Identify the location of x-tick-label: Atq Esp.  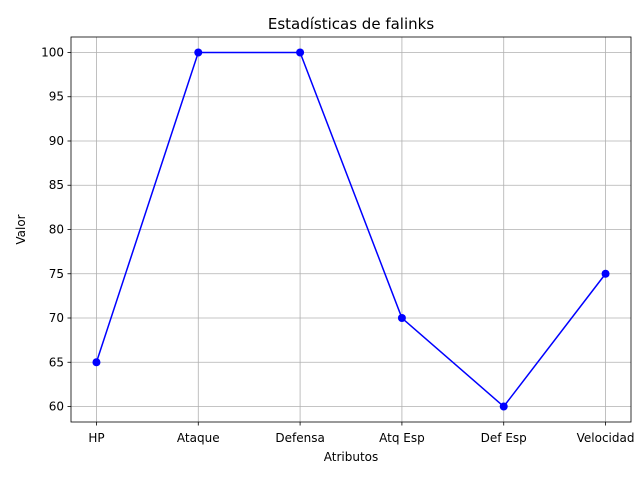
(402, 438).